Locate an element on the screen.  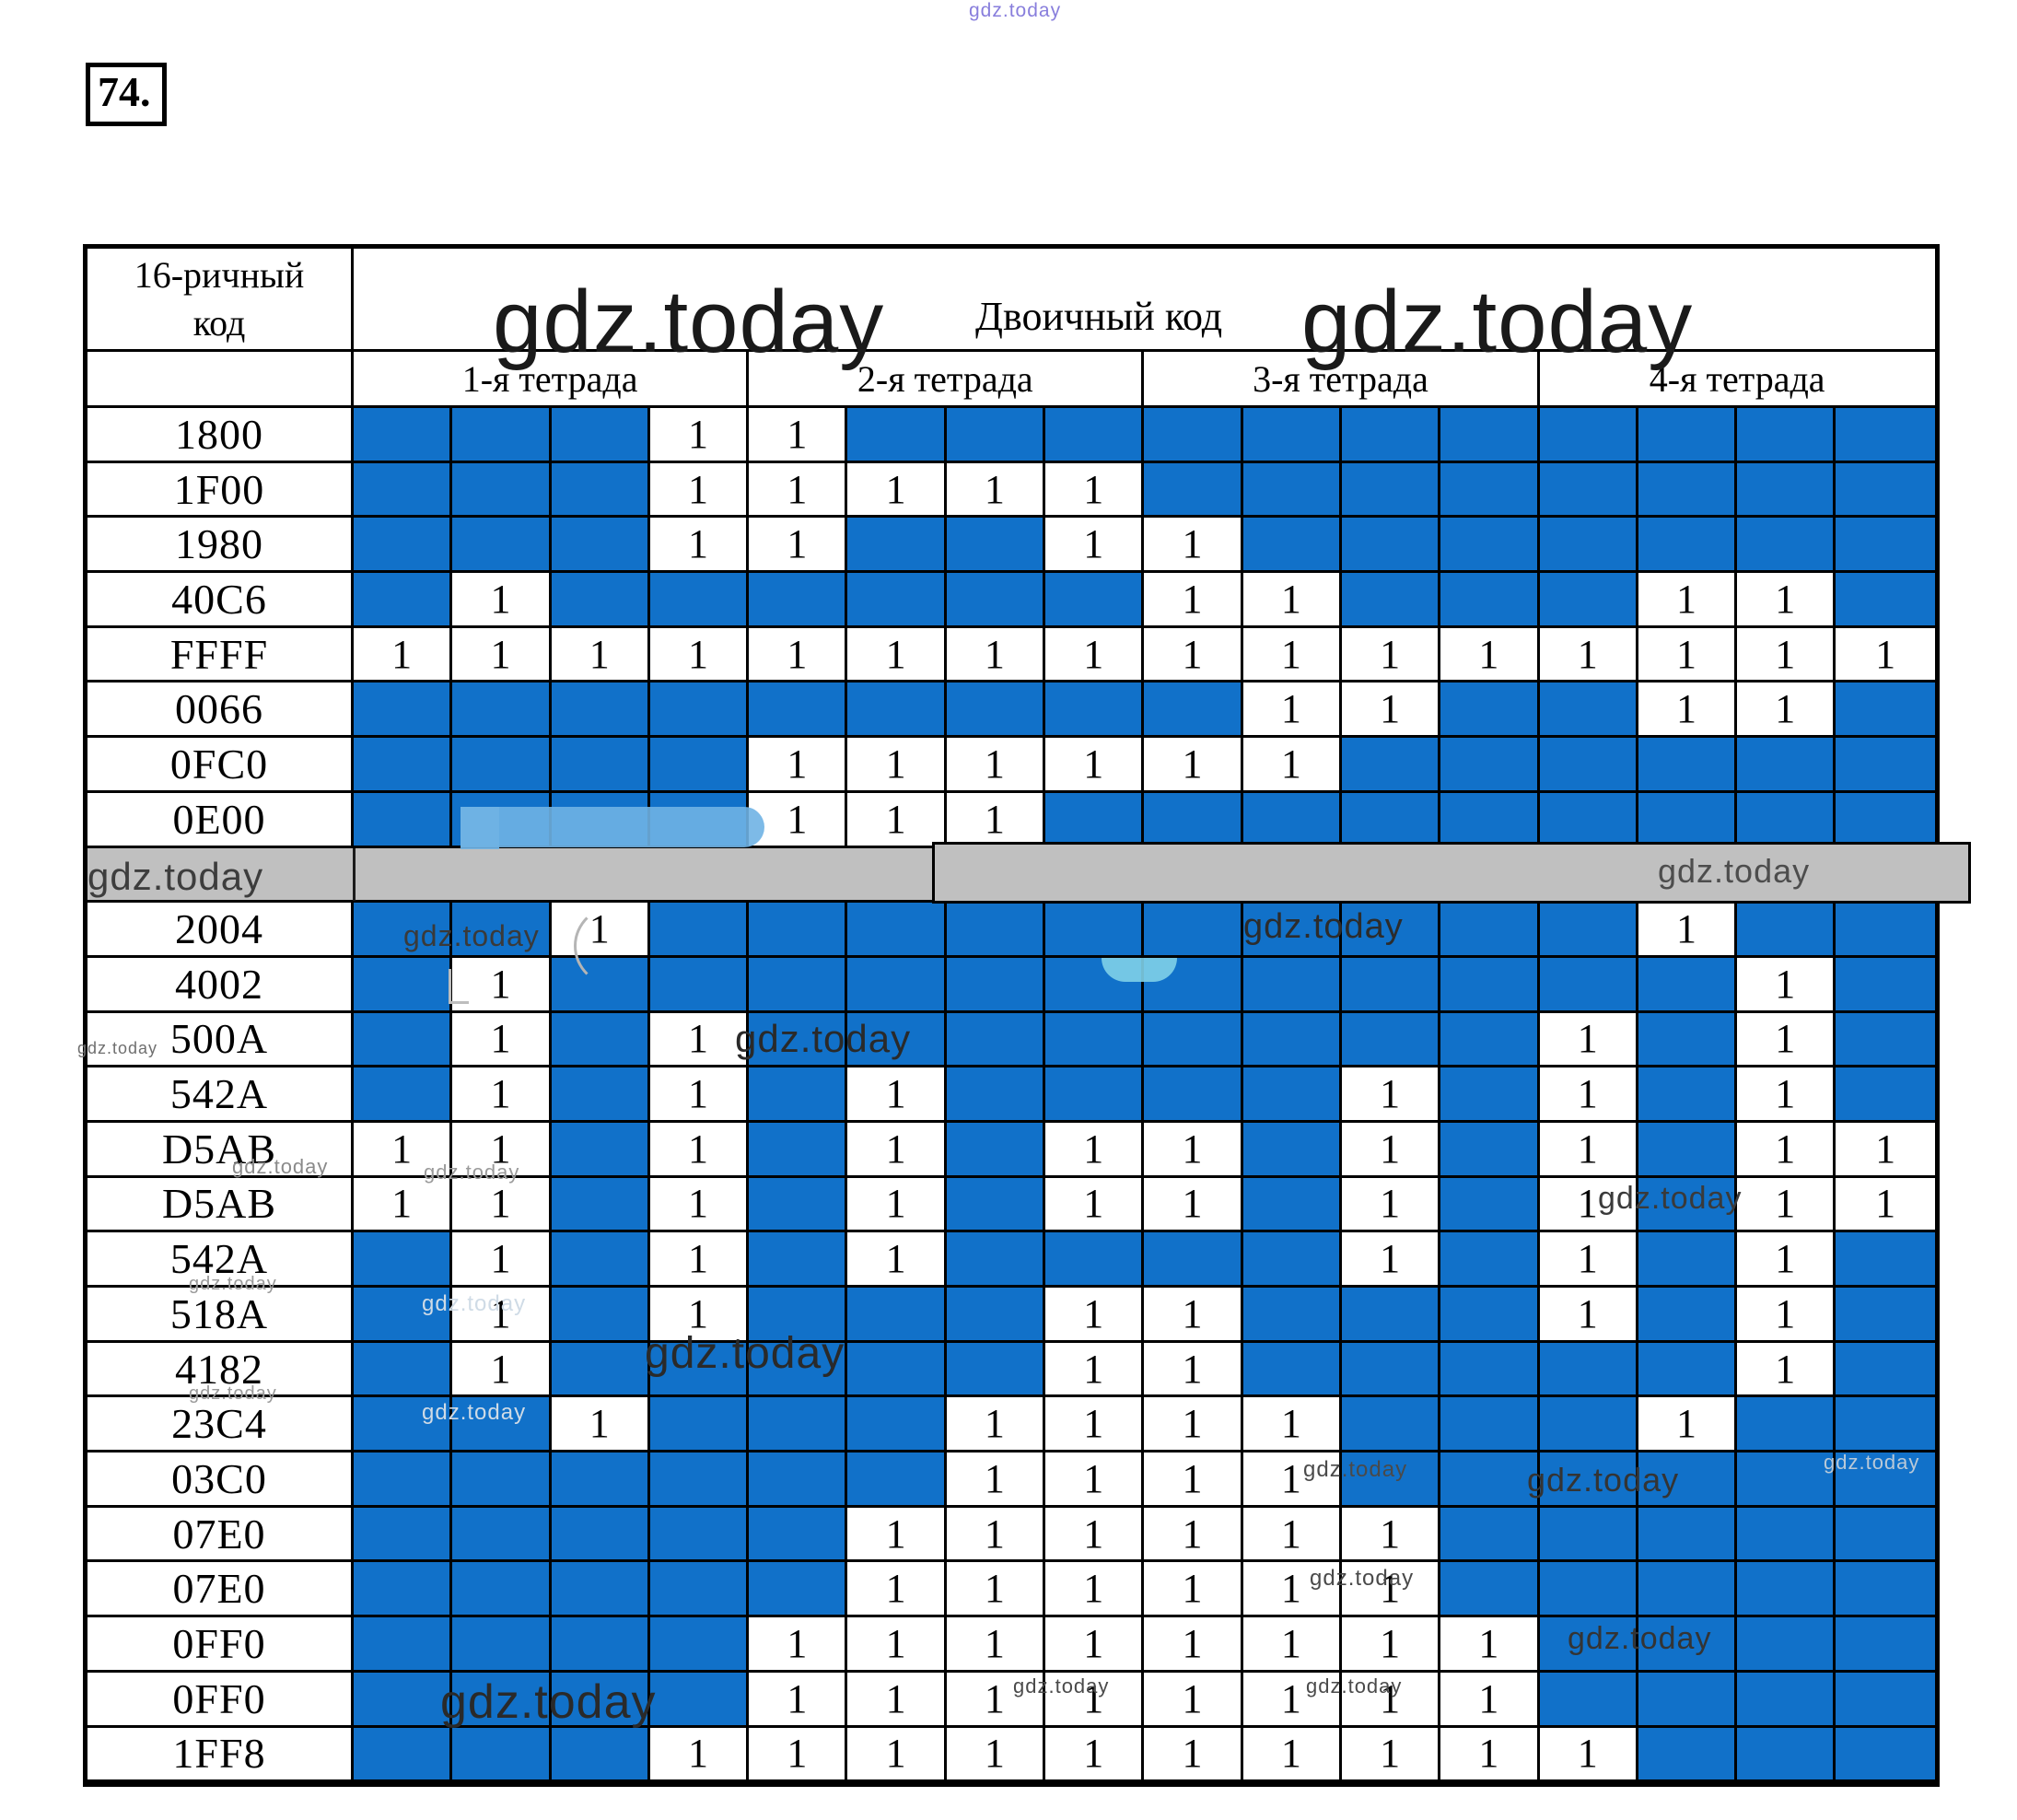
separator-border-tick is located at coordinates (354, 874).